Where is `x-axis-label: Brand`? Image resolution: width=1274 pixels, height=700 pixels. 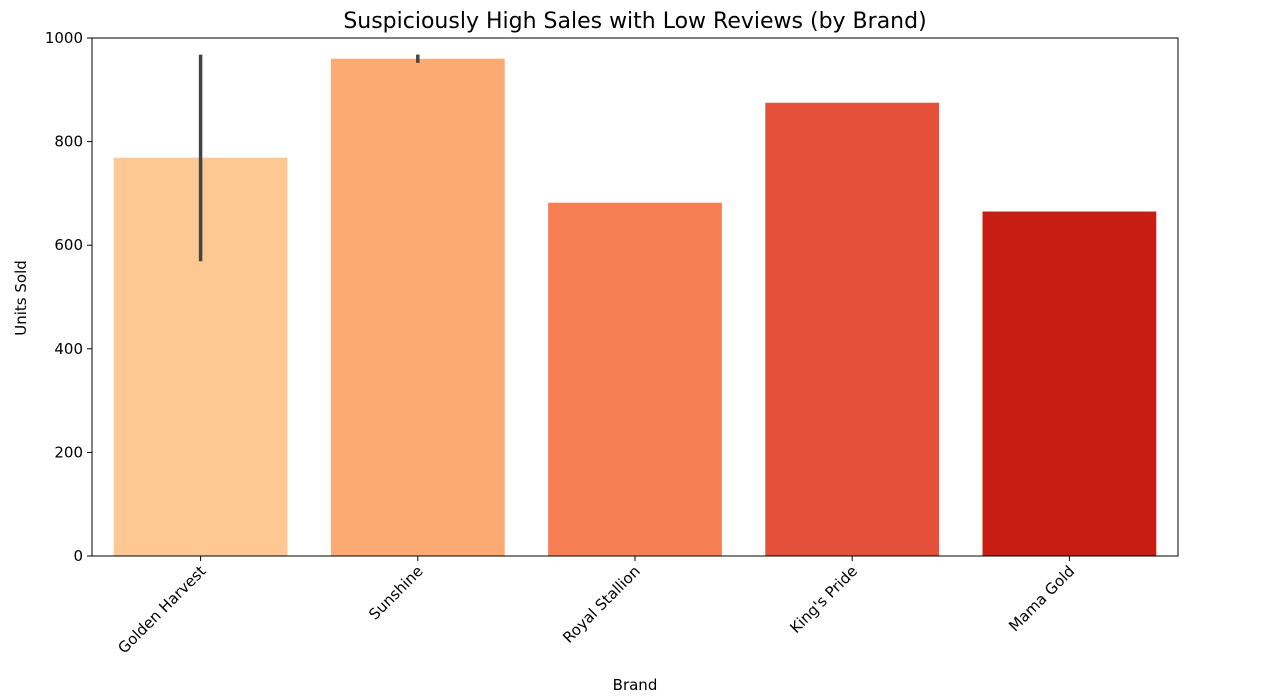 x-axis-label: Brand is located at coordinates (635, 685).